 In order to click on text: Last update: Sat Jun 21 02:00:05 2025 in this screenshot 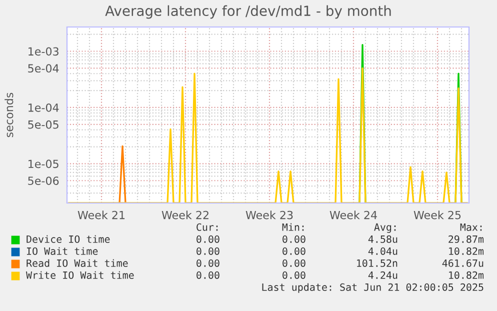, I will do `click(373, 288)`.